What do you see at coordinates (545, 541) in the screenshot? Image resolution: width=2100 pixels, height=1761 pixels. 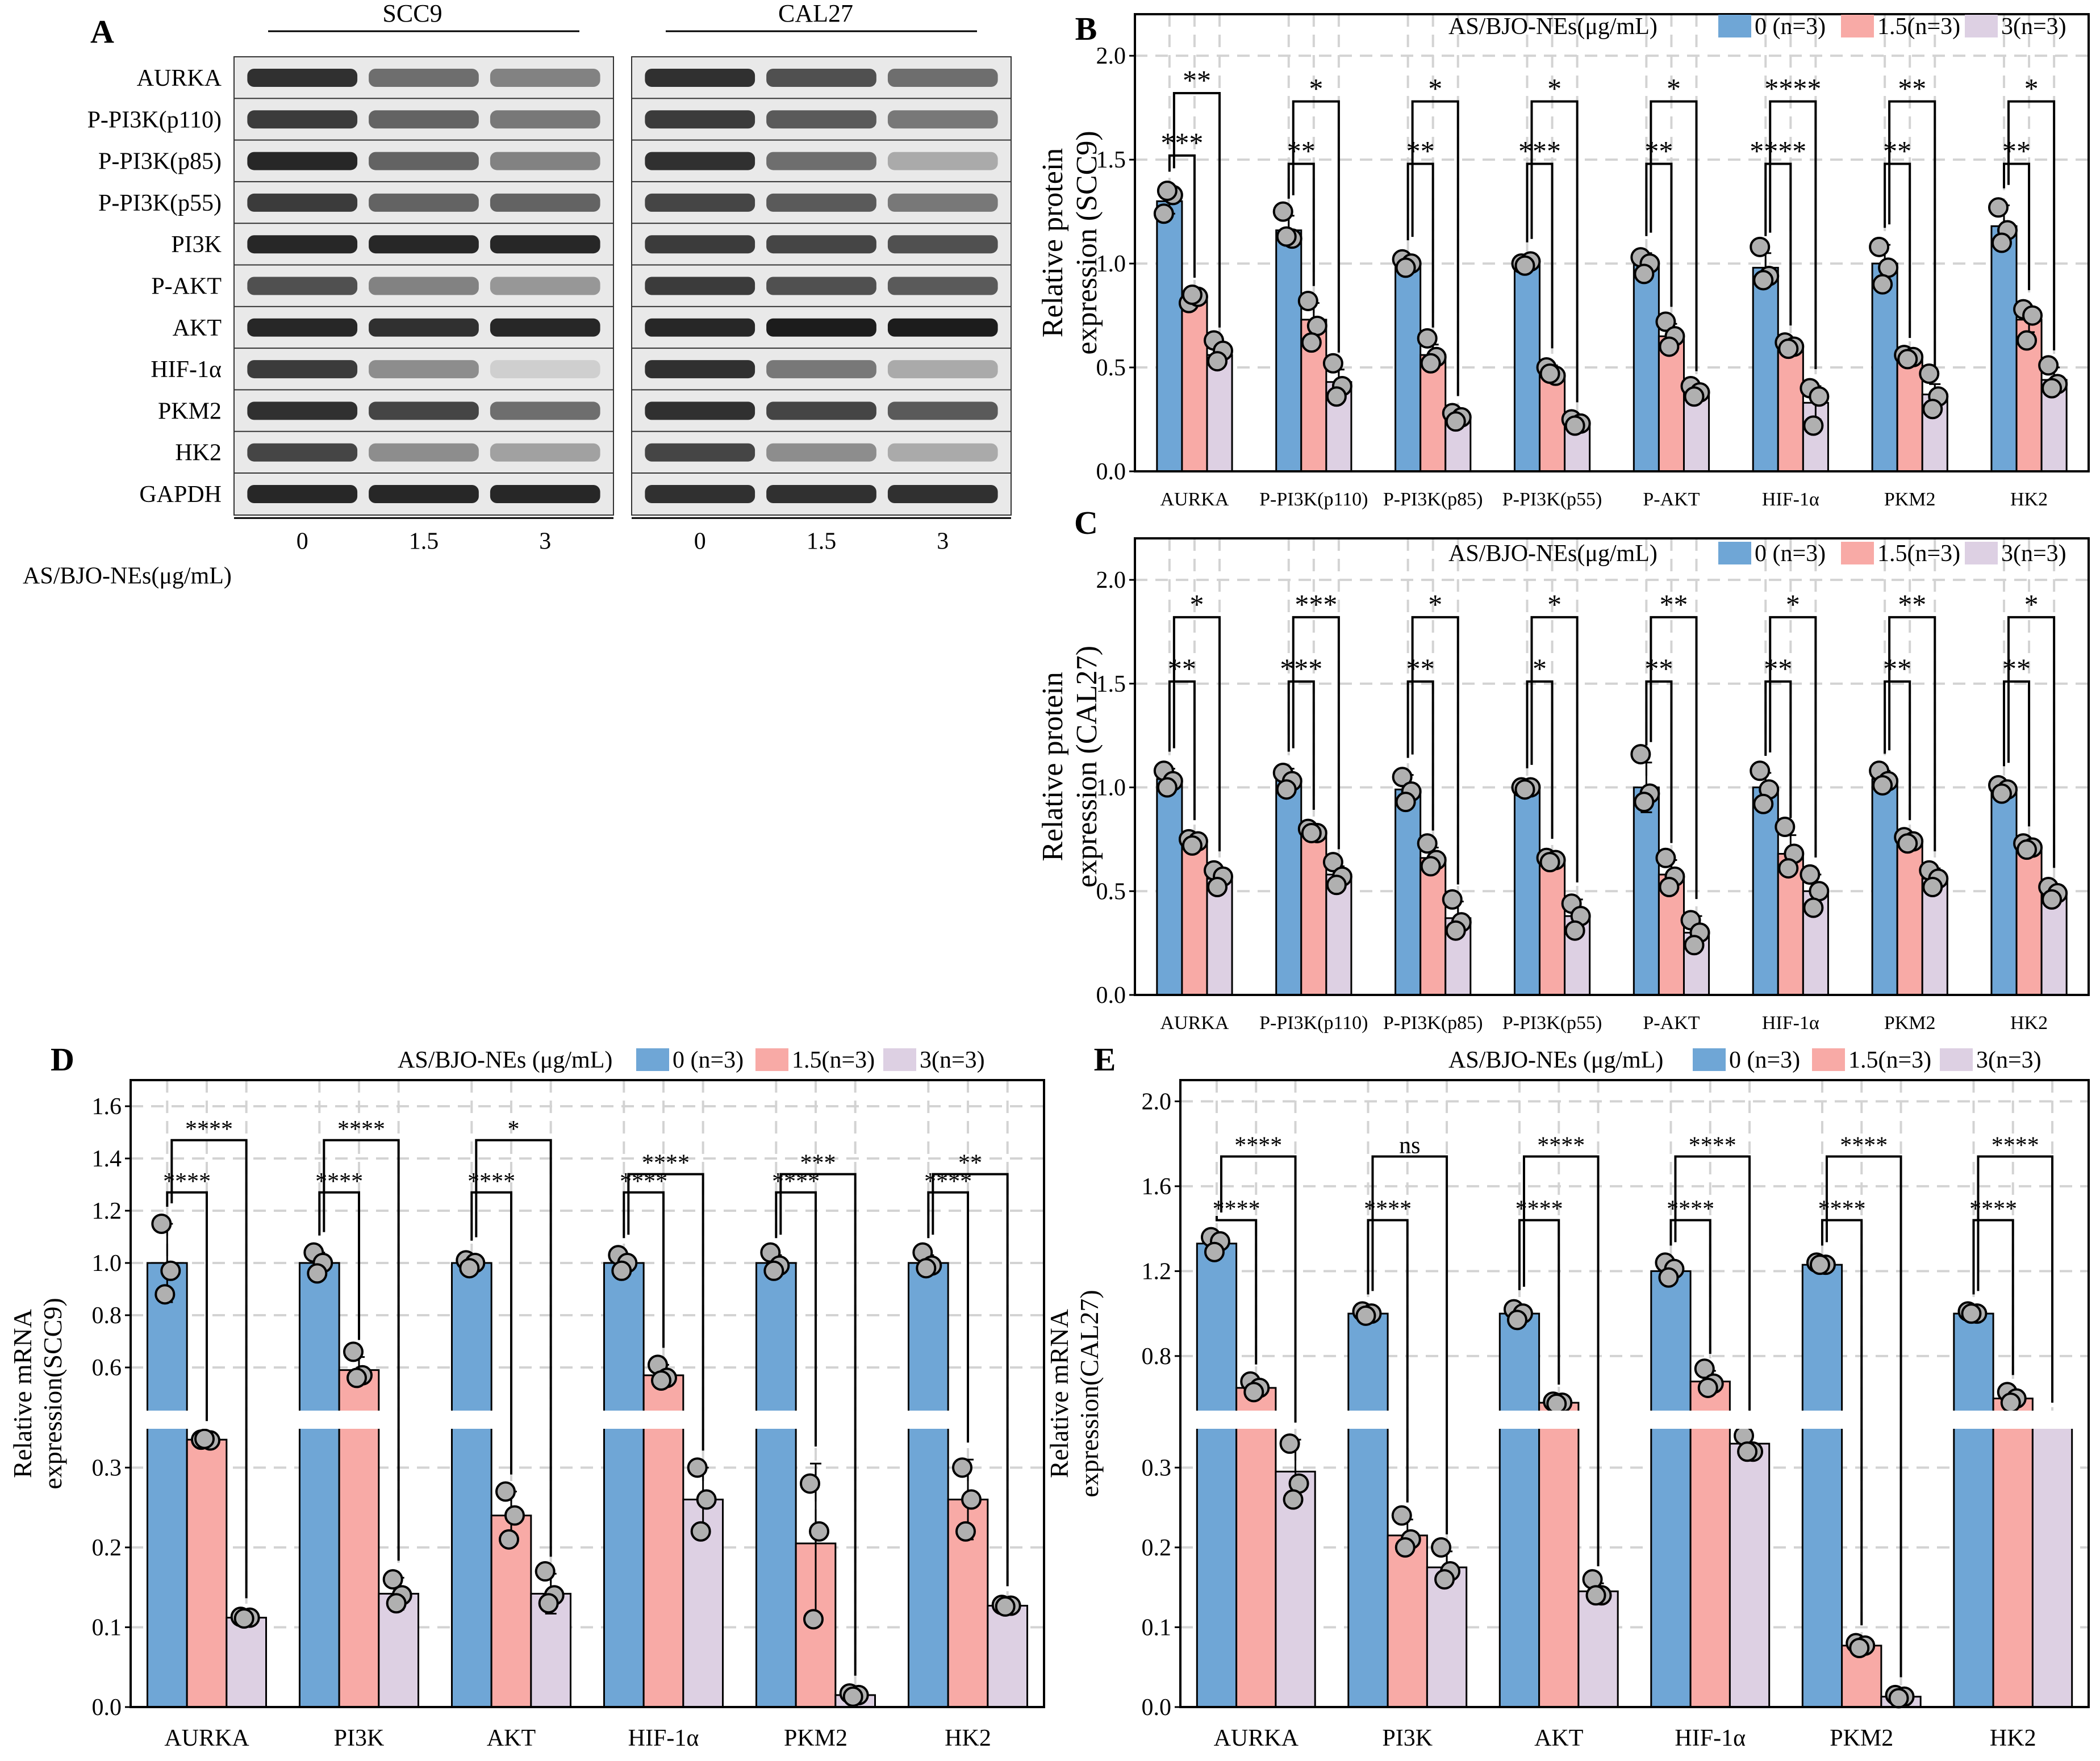 I see `dose-label: 3` at bounding box center [545, 541].